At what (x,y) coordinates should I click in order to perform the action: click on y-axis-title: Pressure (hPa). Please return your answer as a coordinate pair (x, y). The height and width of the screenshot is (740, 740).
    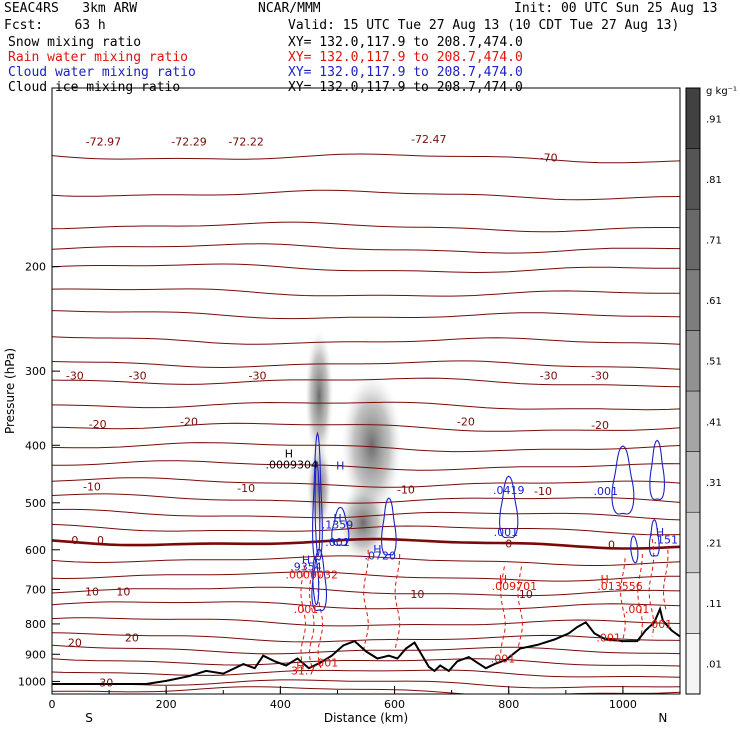
    Looking at the image, I should click on (10, 391).